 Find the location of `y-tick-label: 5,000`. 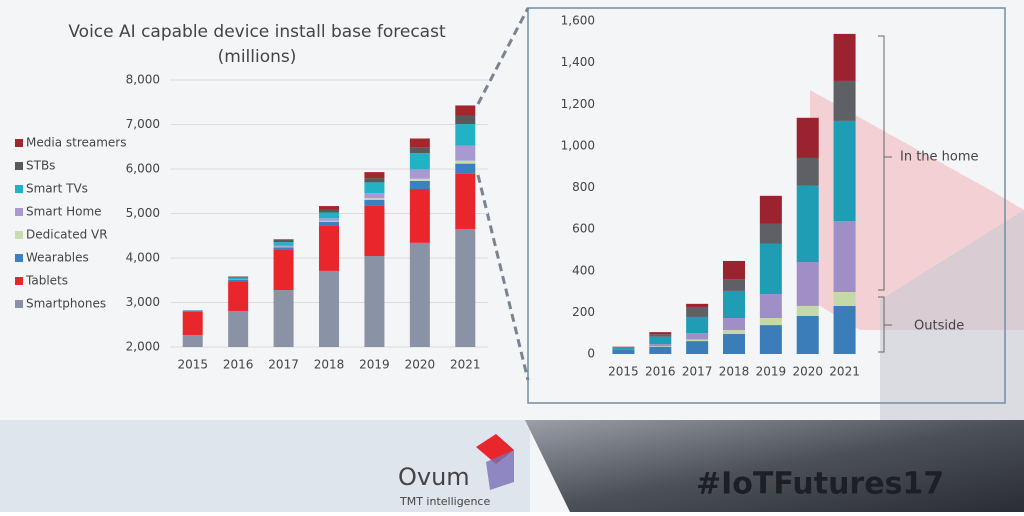

y-tick-label: 5,000 is located at coordinates (143, 213).